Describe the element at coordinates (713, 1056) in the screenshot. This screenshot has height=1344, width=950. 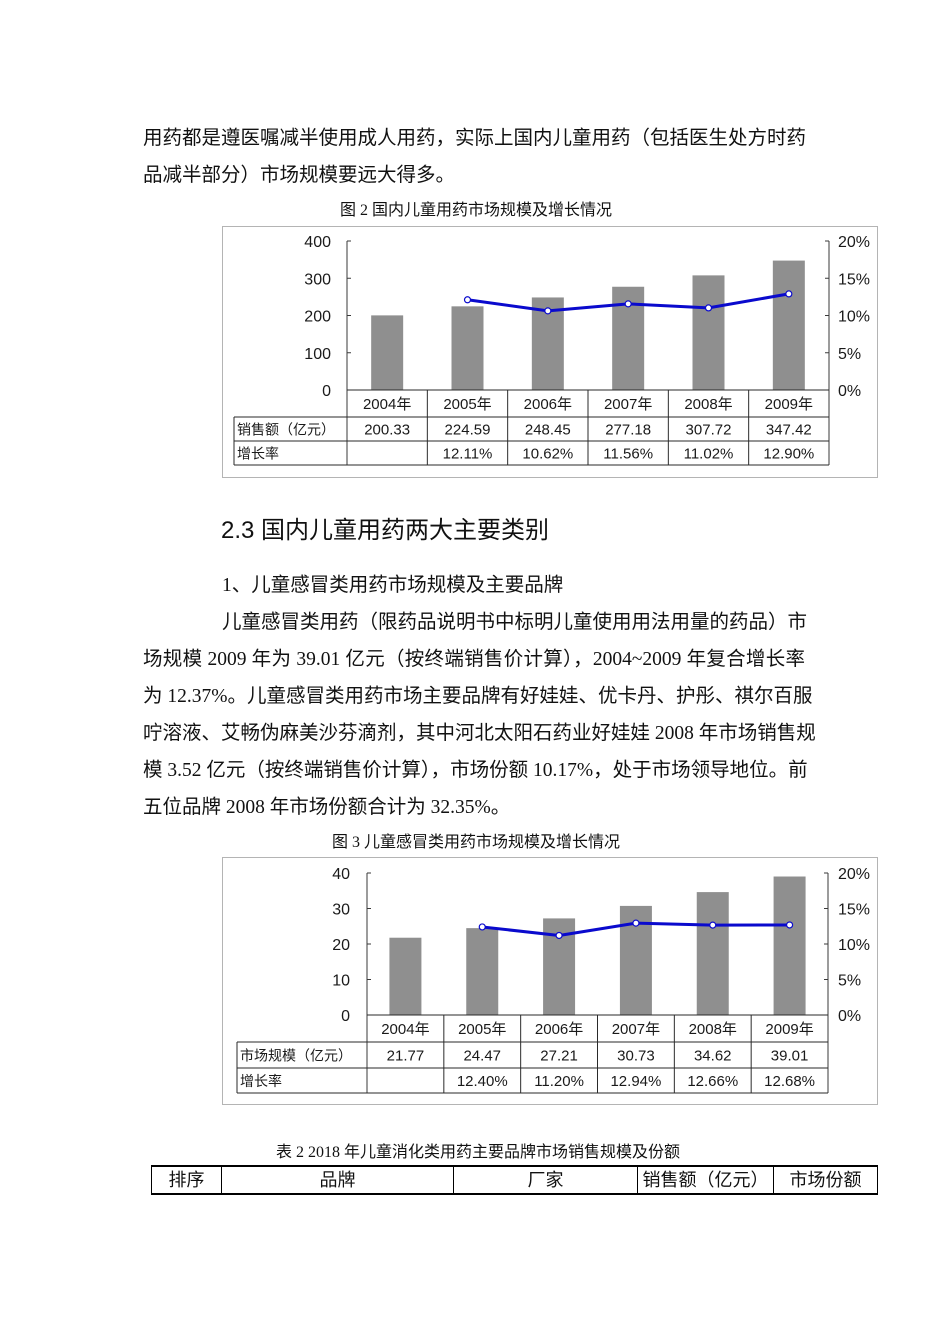
I see `bar-value-cell: 34.62` at that location.